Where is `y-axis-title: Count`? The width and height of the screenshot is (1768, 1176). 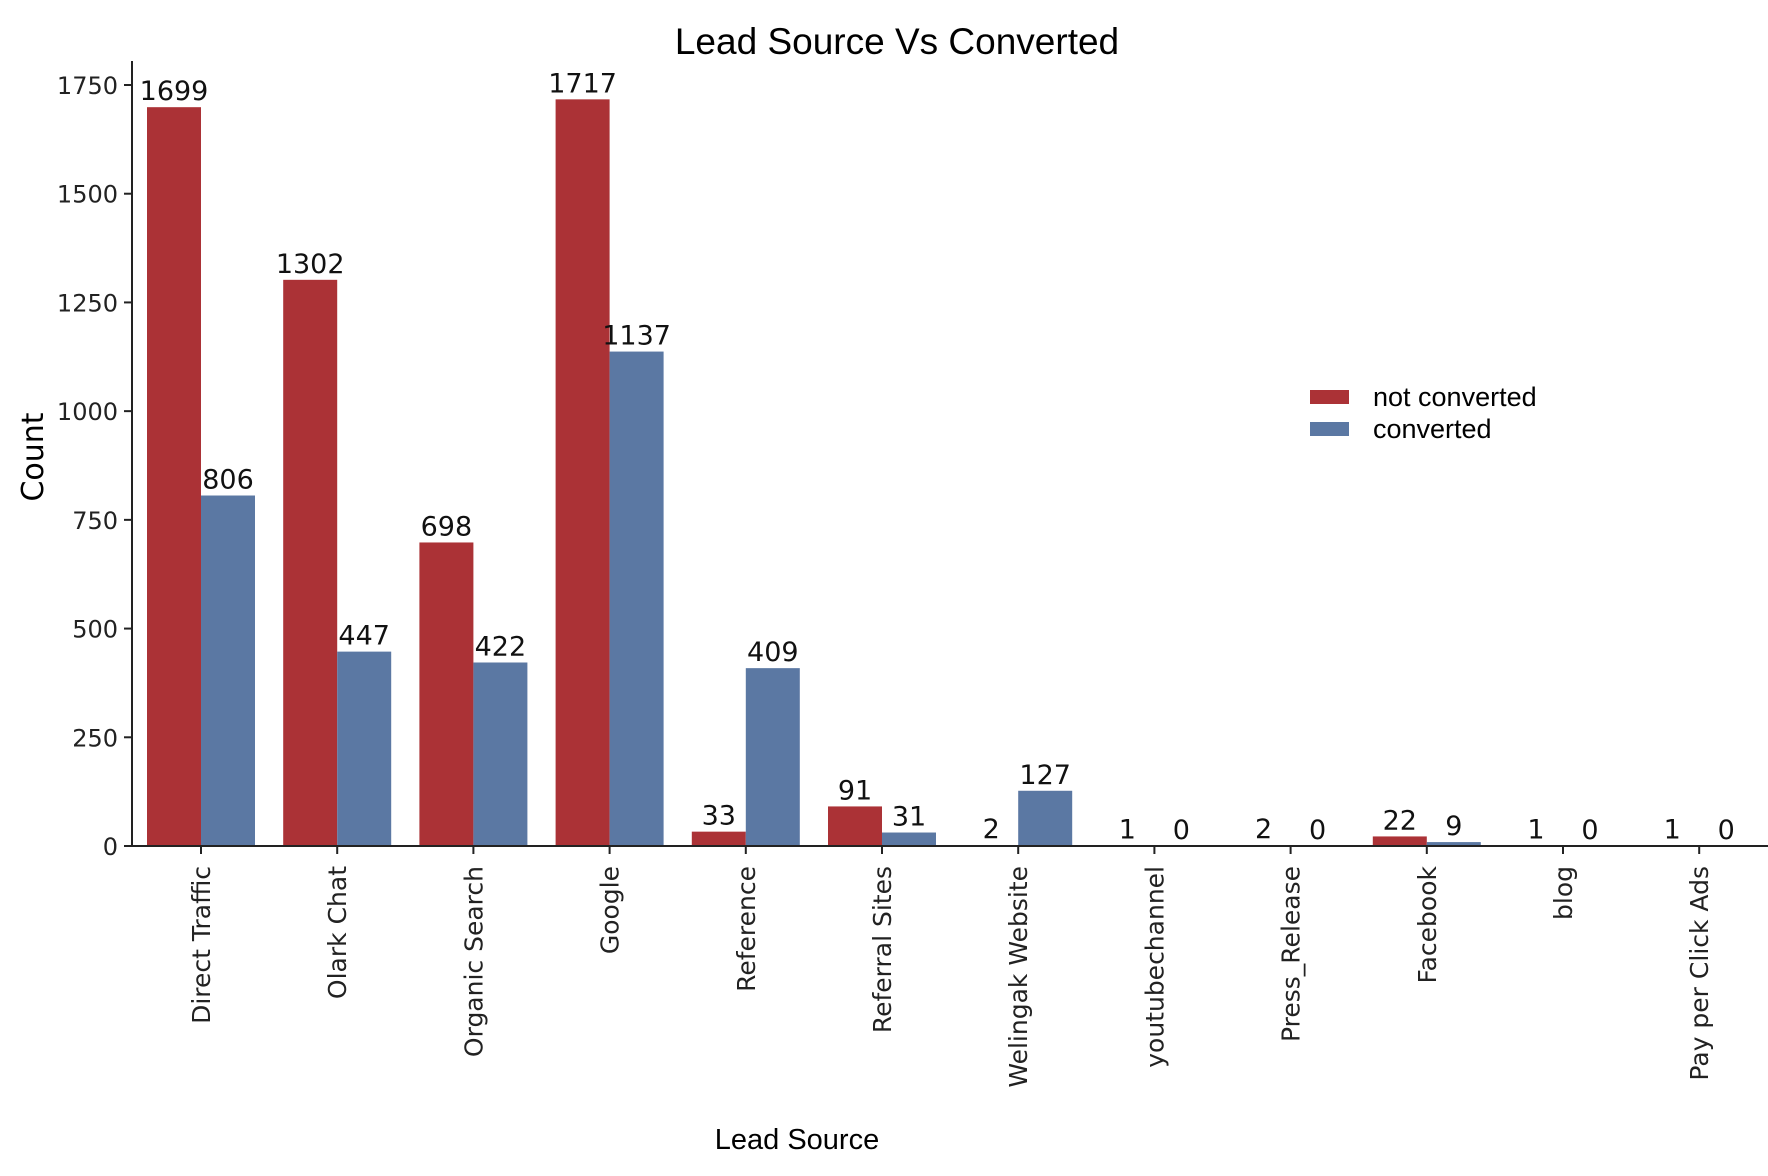
y-axis-title: Count is located at coordinates (33, 456).